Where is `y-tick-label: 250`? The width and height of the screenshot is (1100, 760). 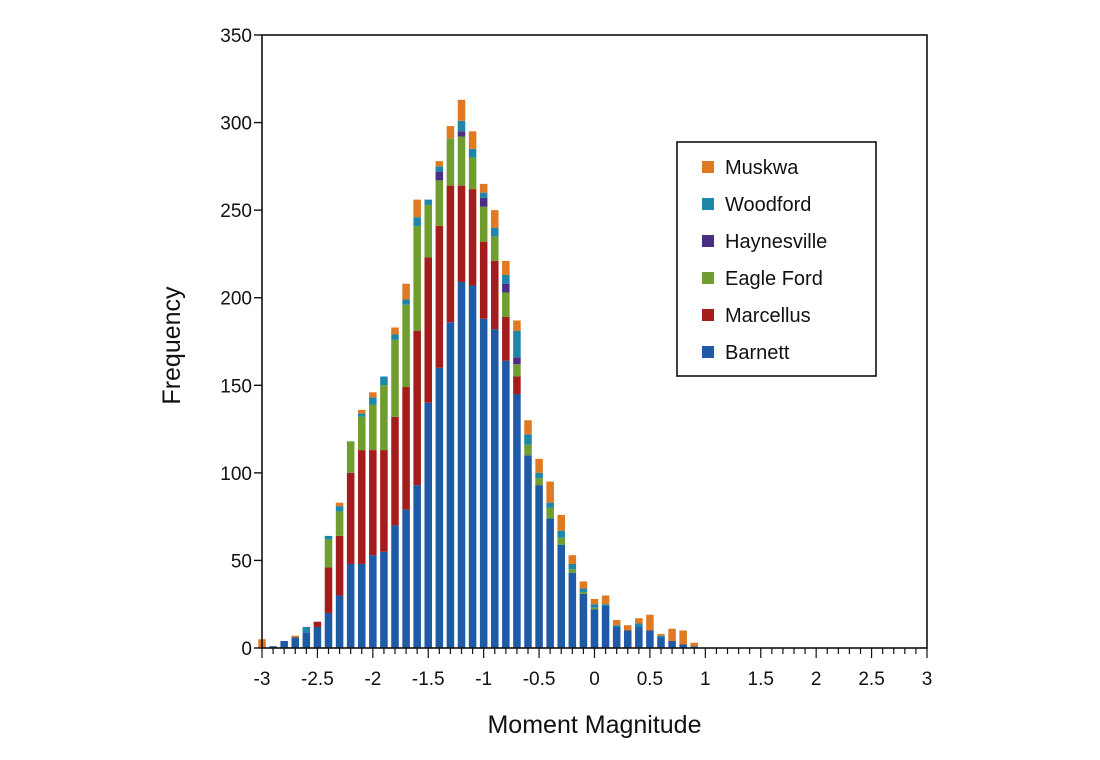
y-tick-label: 250 is located at coordinates (236, 211).